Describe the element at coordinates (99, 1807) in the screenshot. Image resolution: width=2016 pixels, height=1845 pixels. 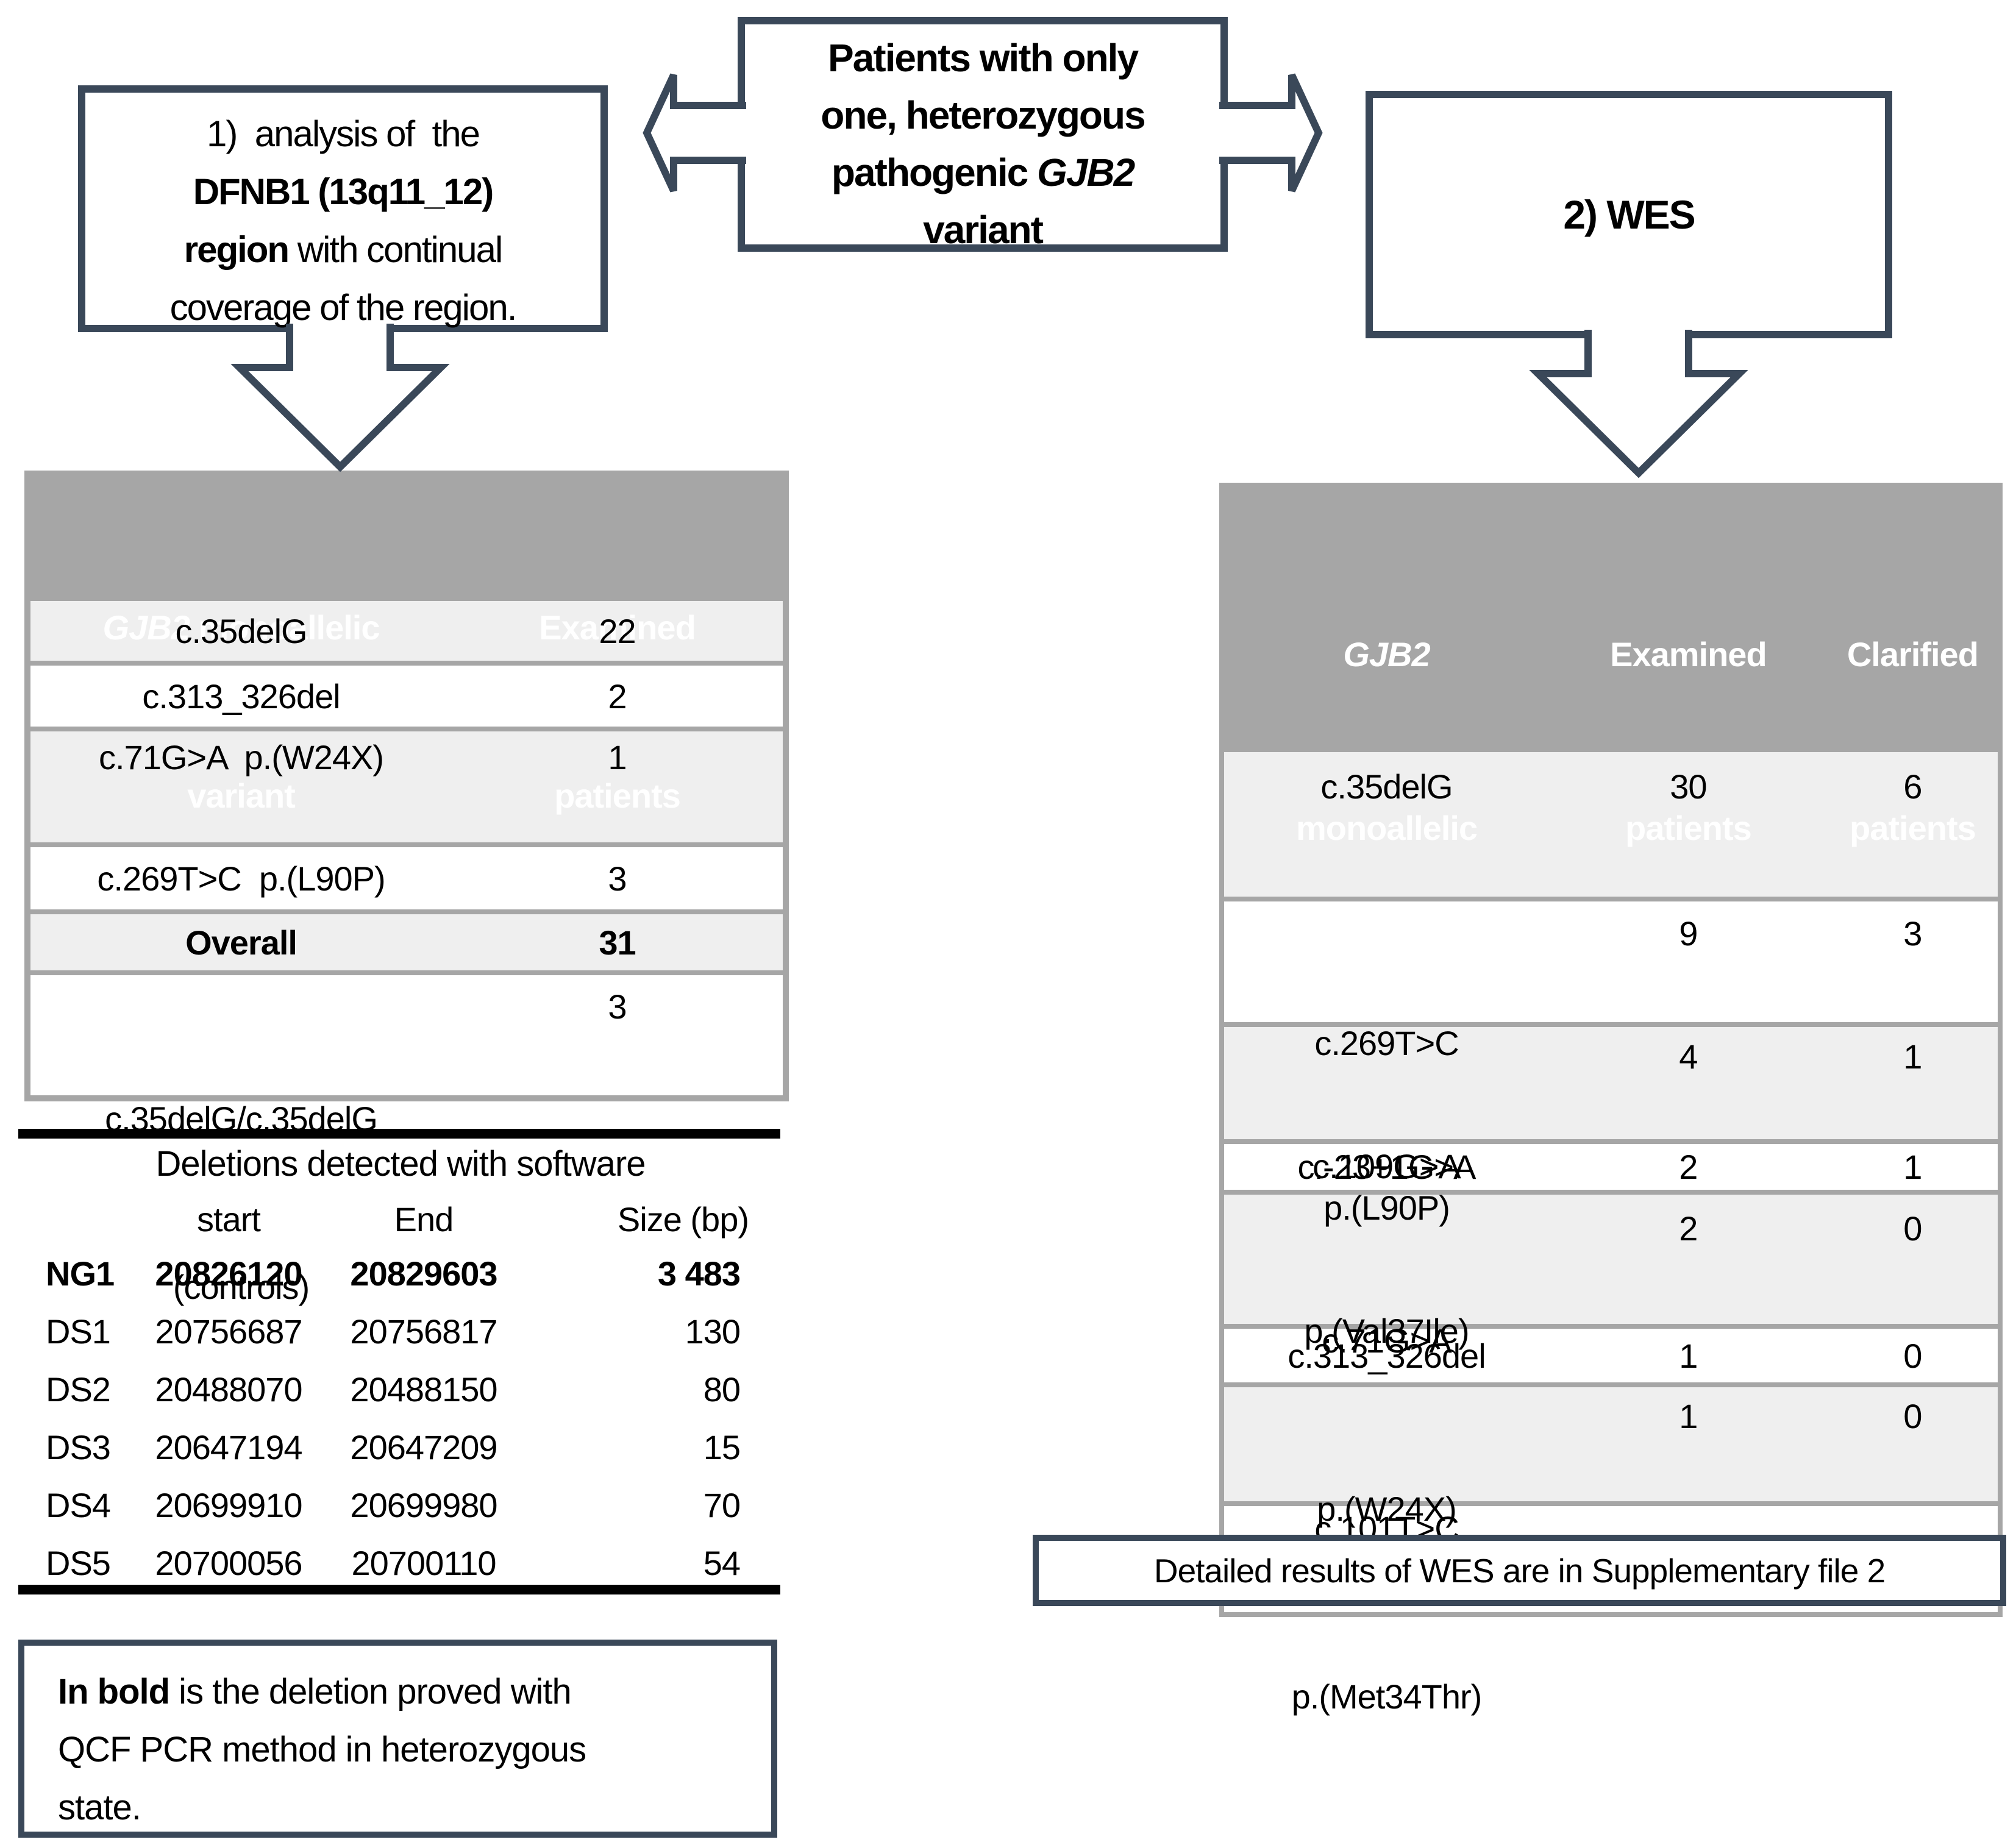
I see `note-line3: state.` at that location.